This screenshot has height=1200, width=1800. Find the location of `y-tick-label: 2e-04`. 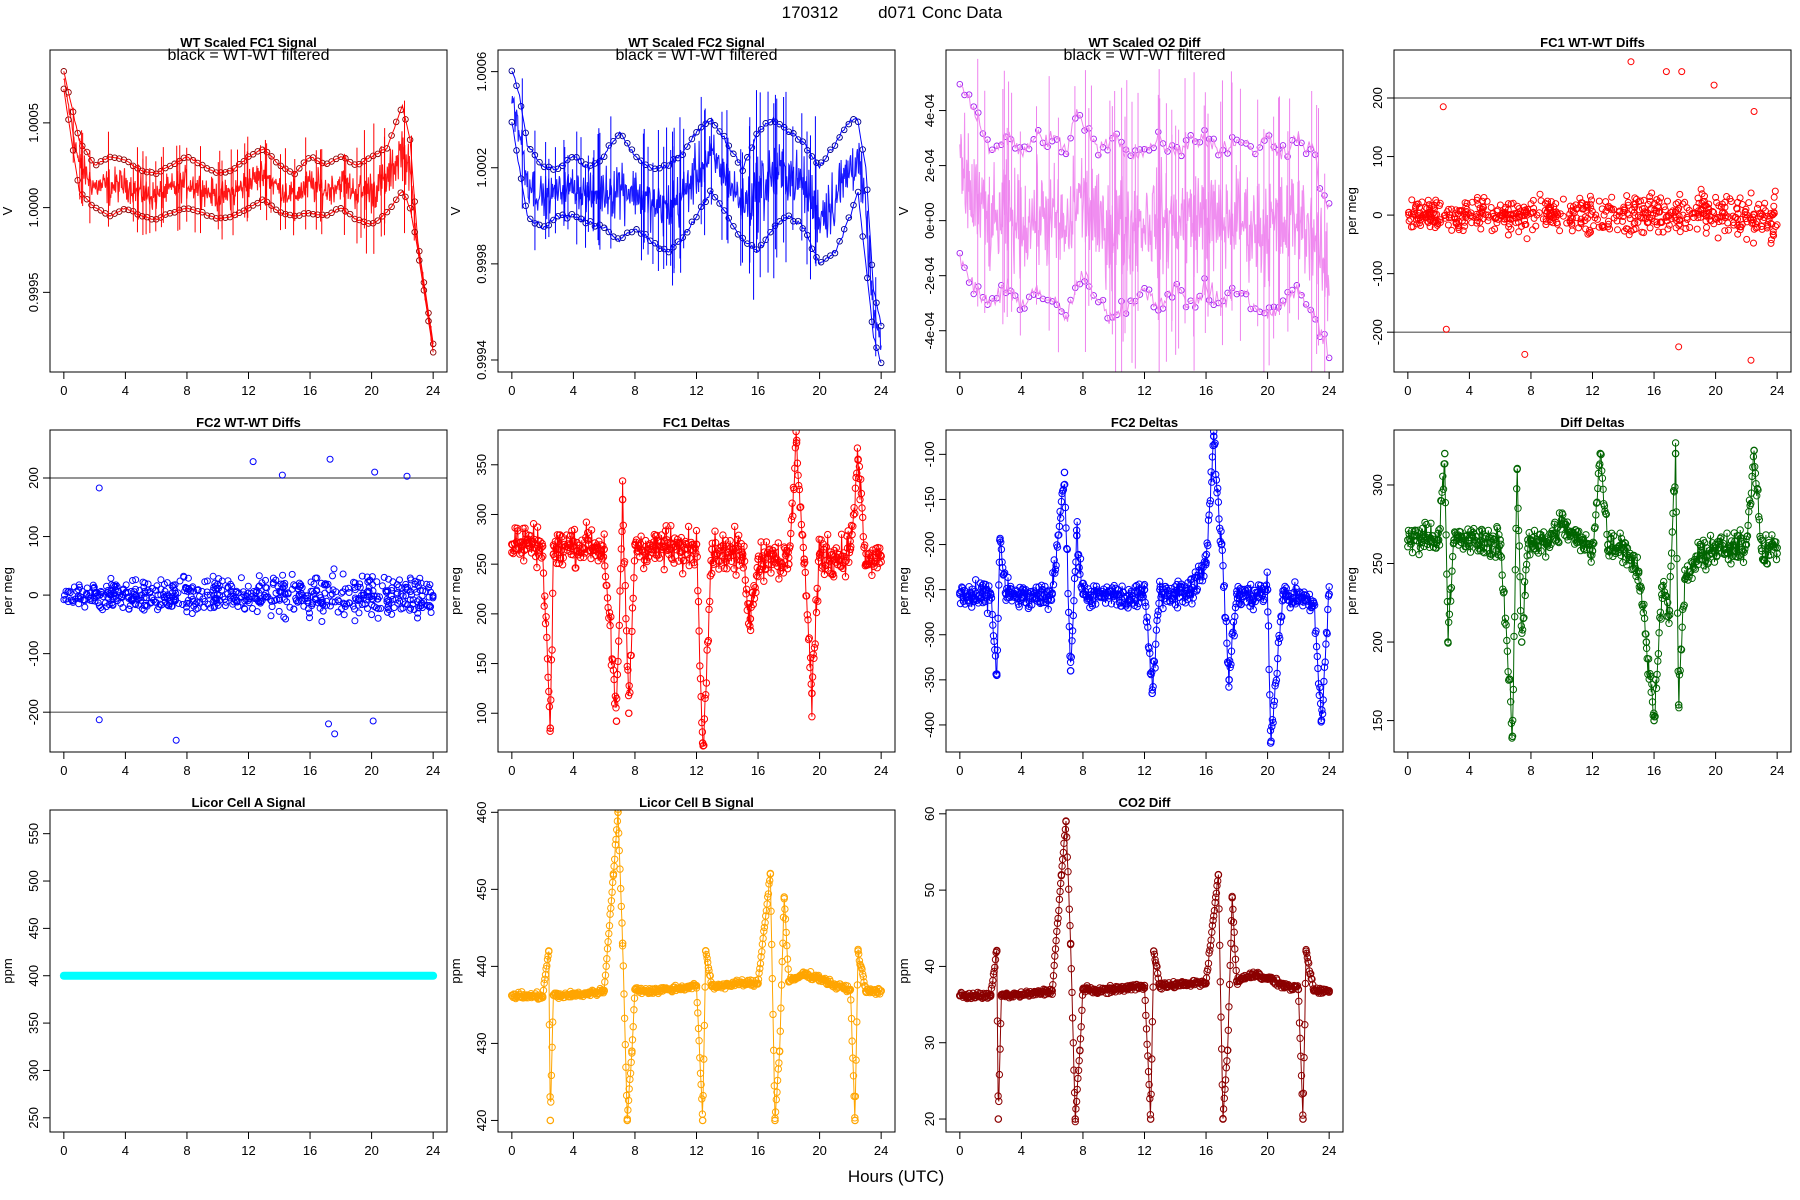

y-tick-label: 2e-04 is located at coordinates (929, 165).